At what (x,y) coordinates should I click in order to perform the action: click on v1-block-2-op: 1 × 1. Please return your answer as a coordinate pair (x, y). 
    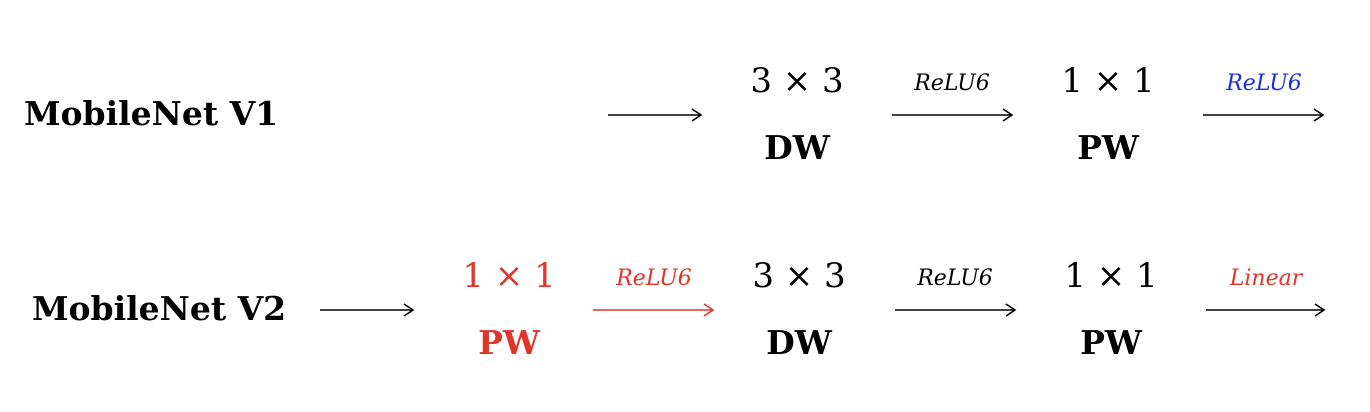
    Looking at the image, I should click on (1108, 81).